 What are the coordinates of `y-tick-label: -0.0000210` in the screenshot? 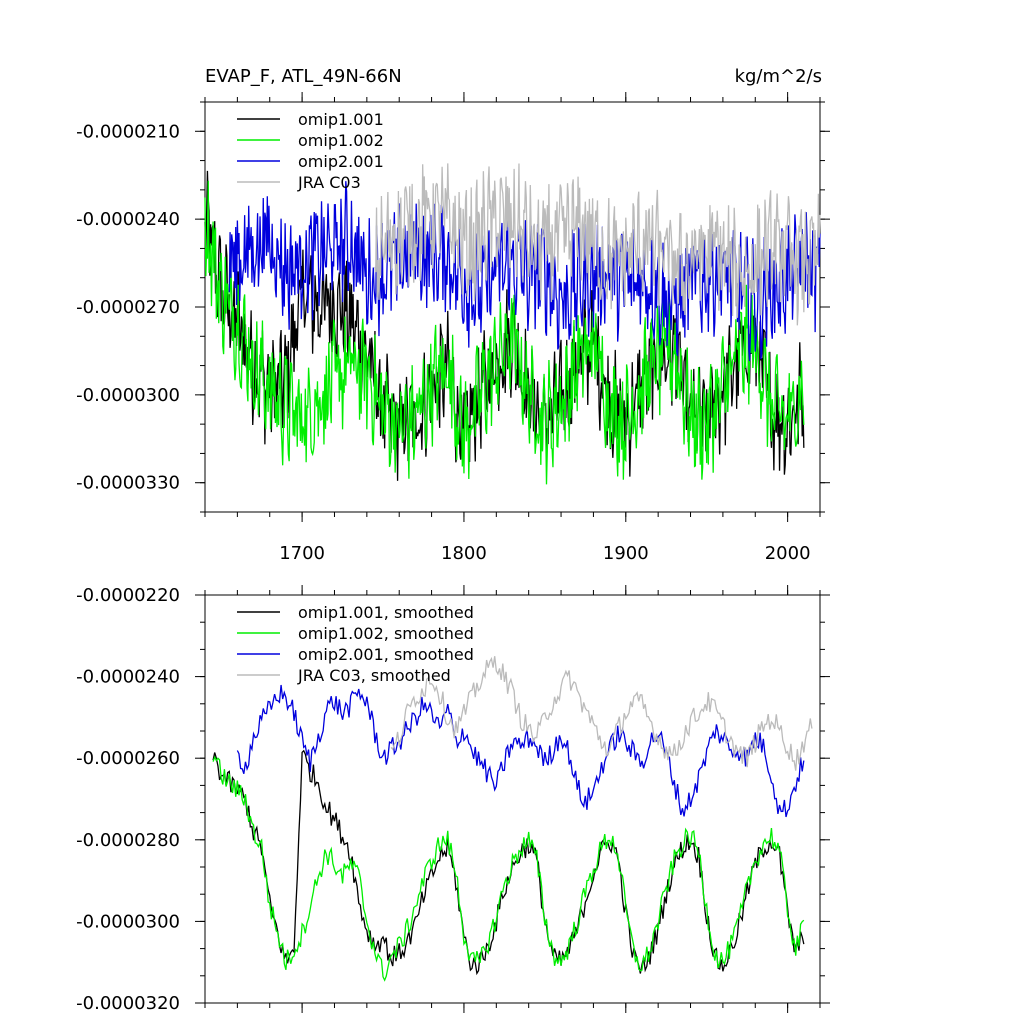 It's located at (128, 131).